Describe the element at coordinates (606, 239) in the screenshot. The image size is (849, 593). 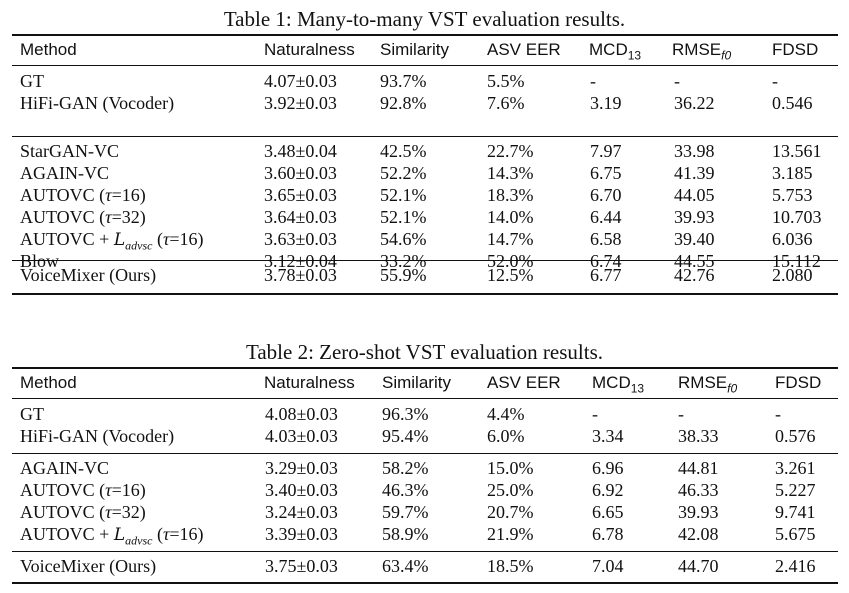
I see `mcd-cell: 6.58` at that location.